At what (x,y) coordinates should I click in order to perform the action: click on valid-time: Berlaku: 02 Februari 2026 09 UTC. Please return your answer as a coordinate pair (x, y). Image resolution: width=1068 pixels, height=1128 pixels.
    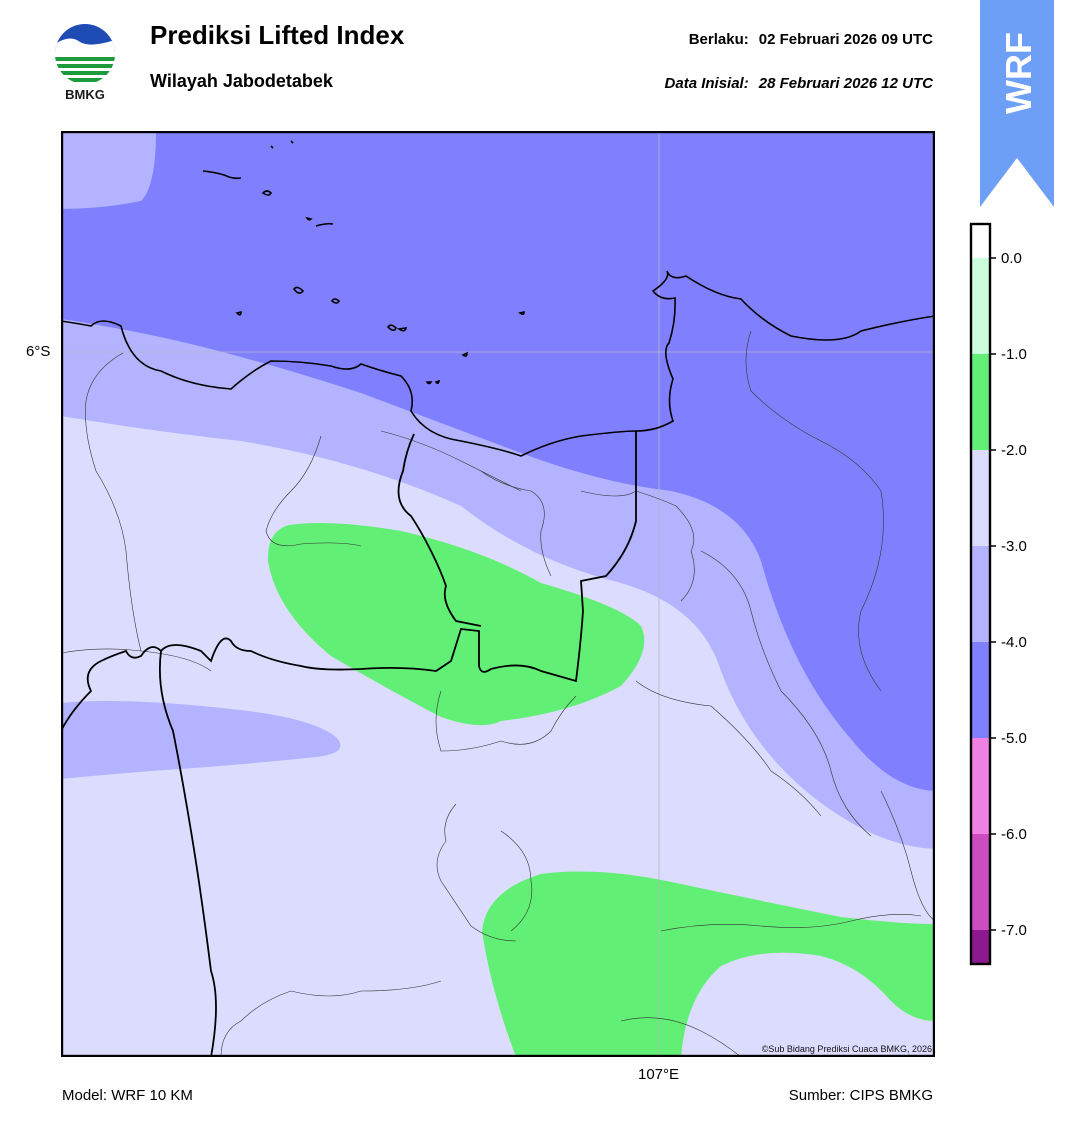
    Looking at the image, I should click on (811, 39).